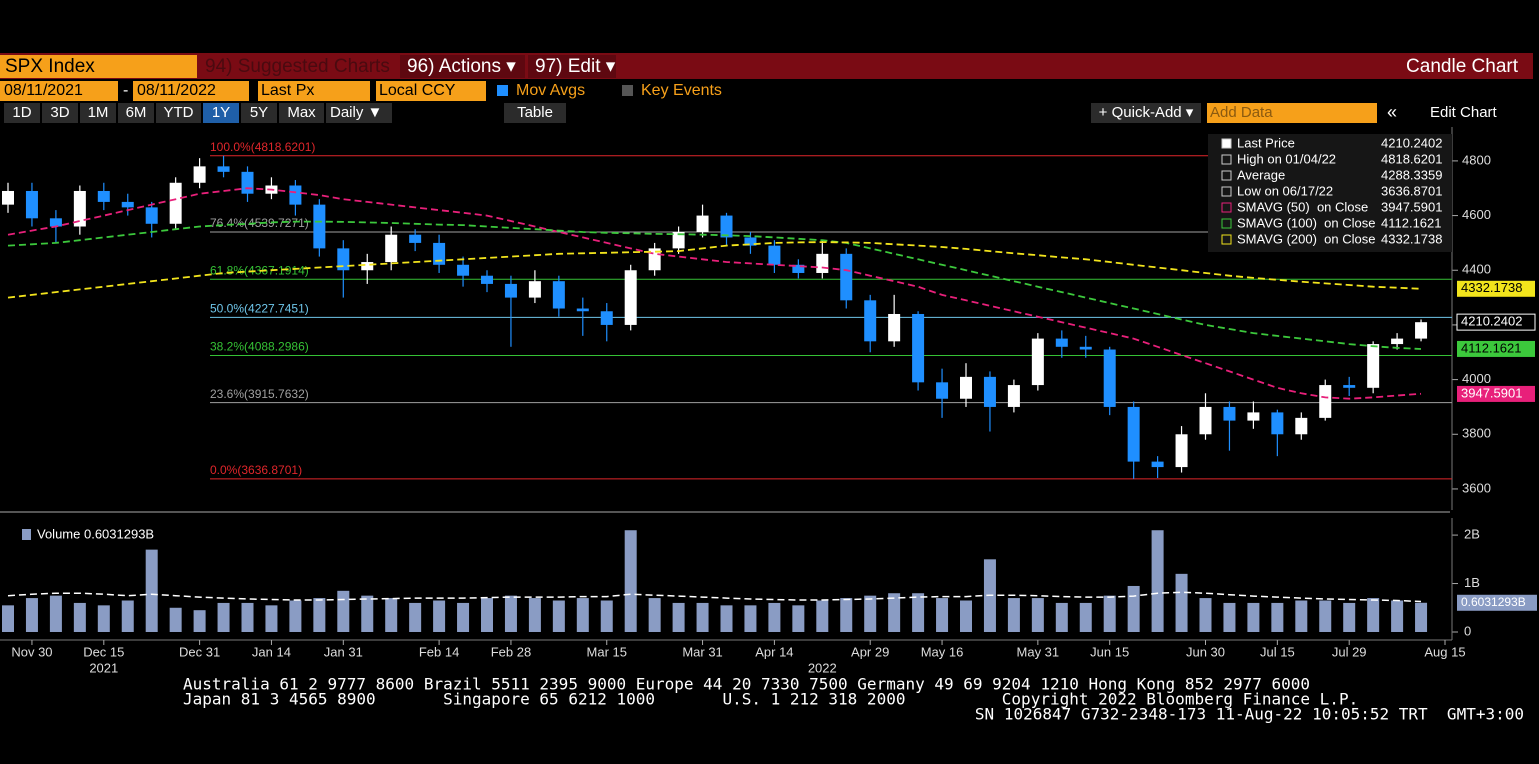  I want to click on legend-box, so click(1330, 193).